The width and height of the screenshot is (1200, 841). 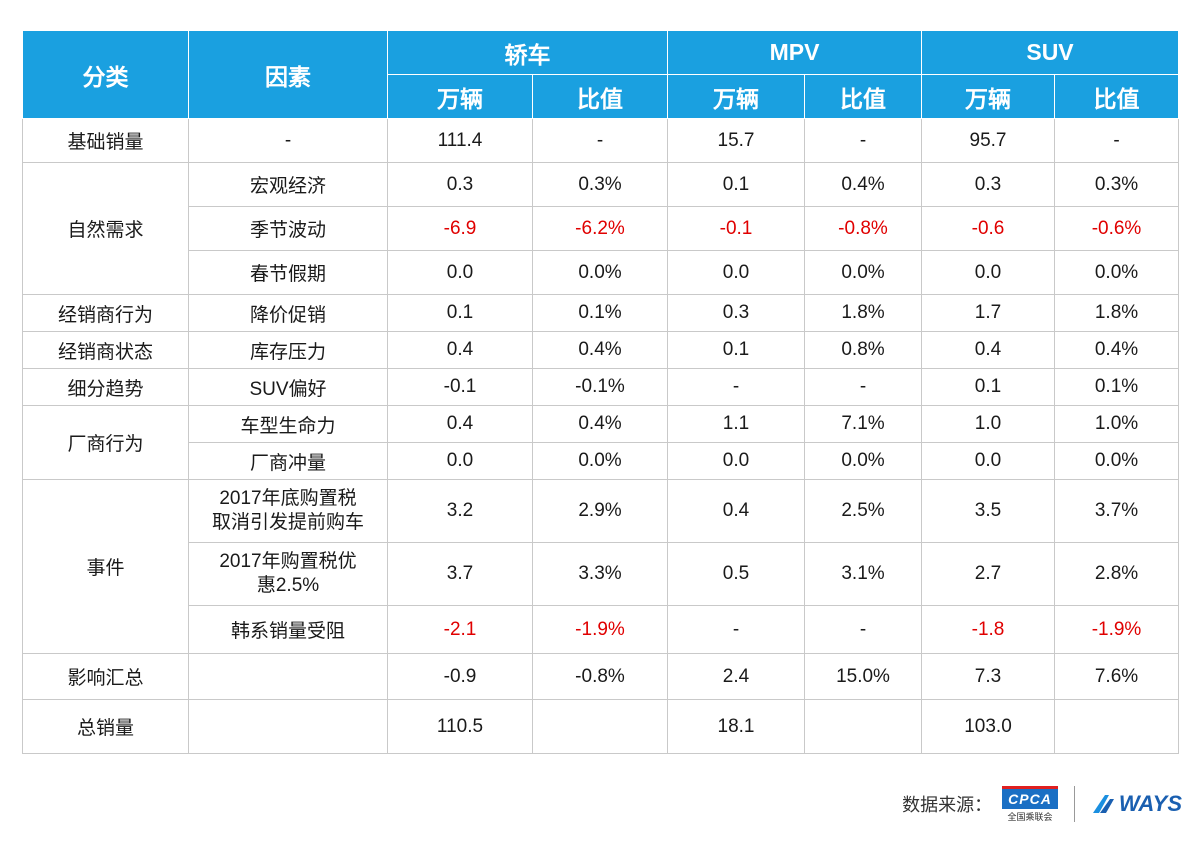 What do you see at coordinates (105, 726) in the screenshot?
I see `category-cell: 总销量` at bounding box center [105, 726].